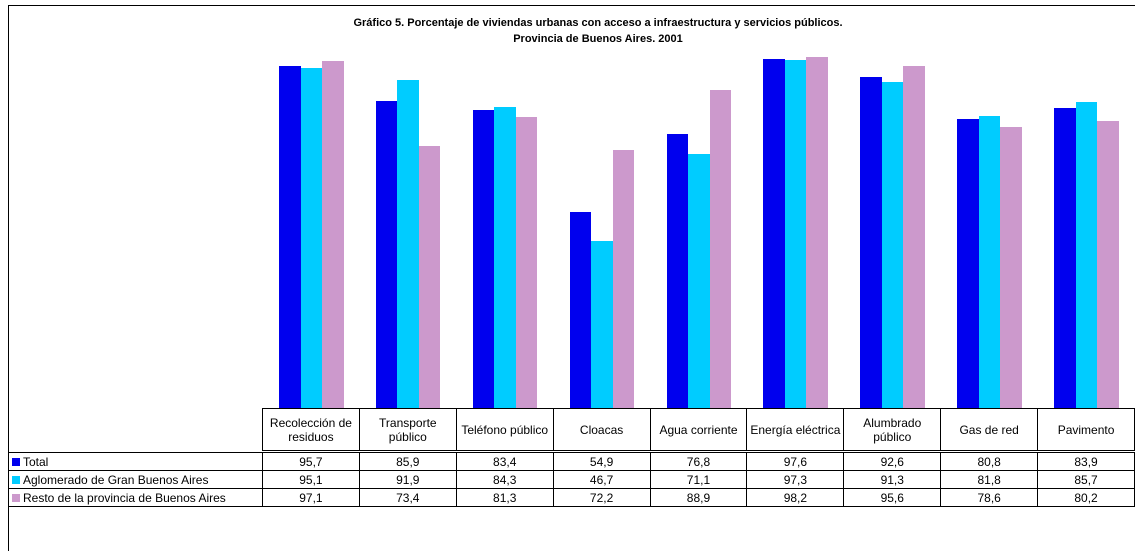 The width and height of the screenshot is (1135, 551). Describe the element at coordinates (892, 497) in the screenshot. I see `table-value: 95,6` at that location.